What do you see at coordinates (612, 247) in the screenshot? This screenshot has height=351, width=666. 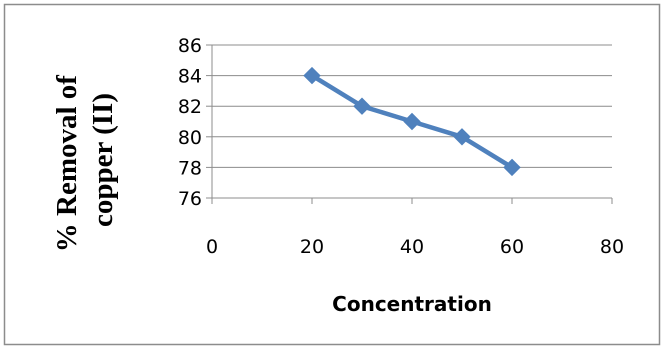 I see `x-tick-label-80: 80` at bounding box center [612, 247].